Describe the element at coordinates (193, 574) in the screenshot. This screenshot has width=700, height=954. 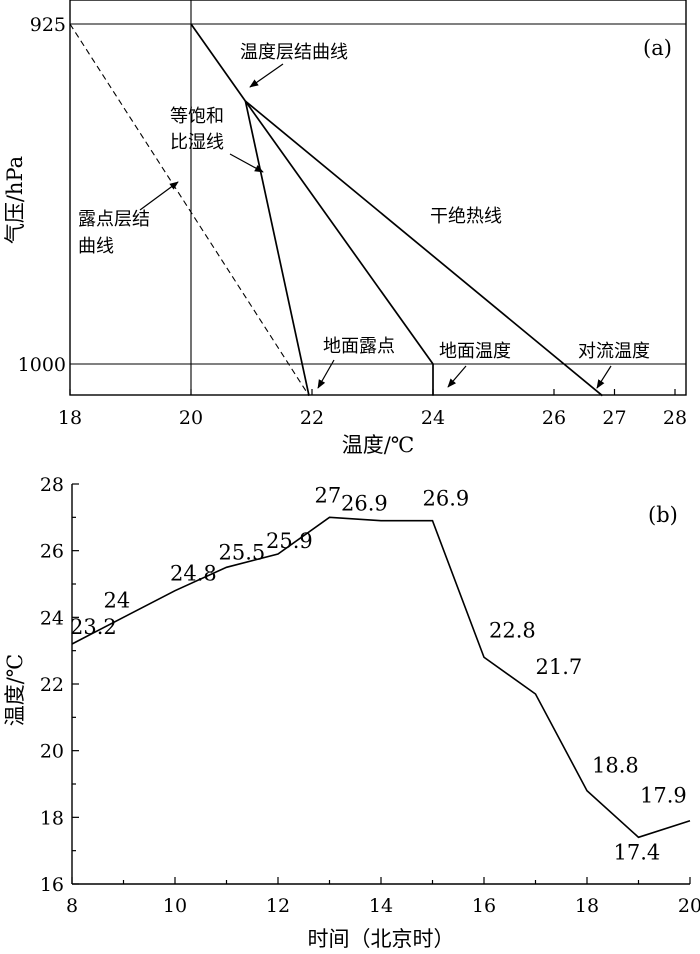
I see `chart-b-data-label: 24.8` at that location.